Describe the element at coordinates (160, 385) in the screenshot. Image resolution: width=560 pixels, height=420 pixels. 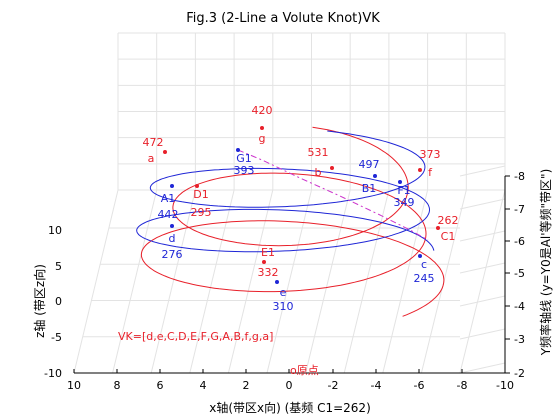
I see `x-tick-label: 6` at that location.